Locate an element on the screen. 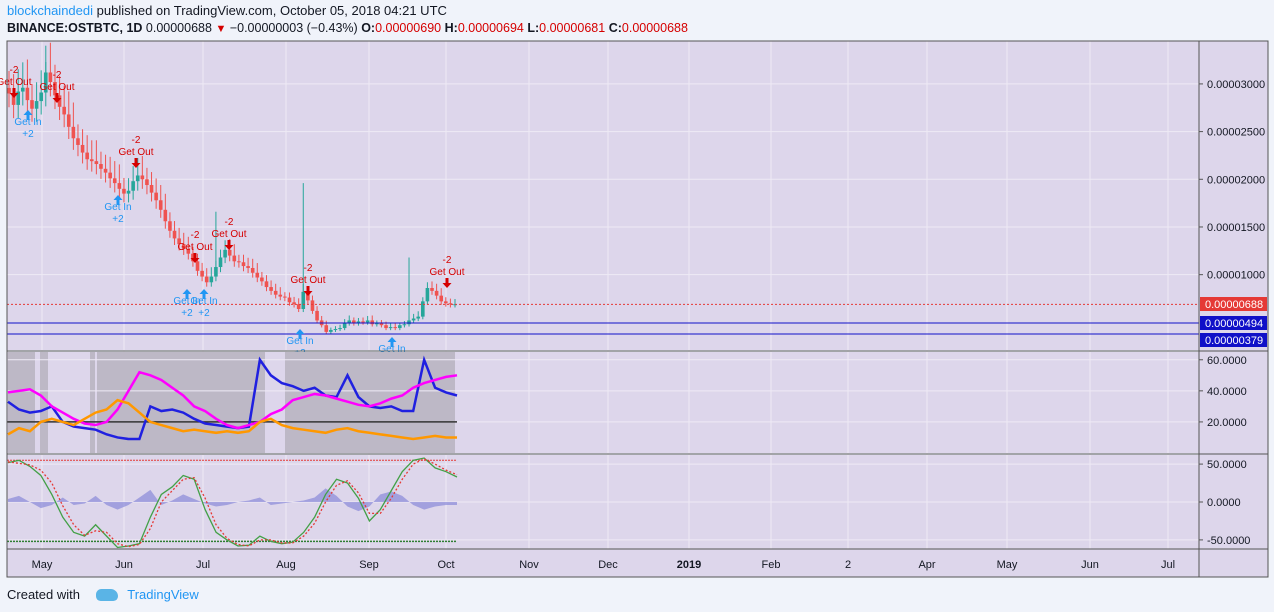  indicator1-di_minus is located at coordinates (232, 419).